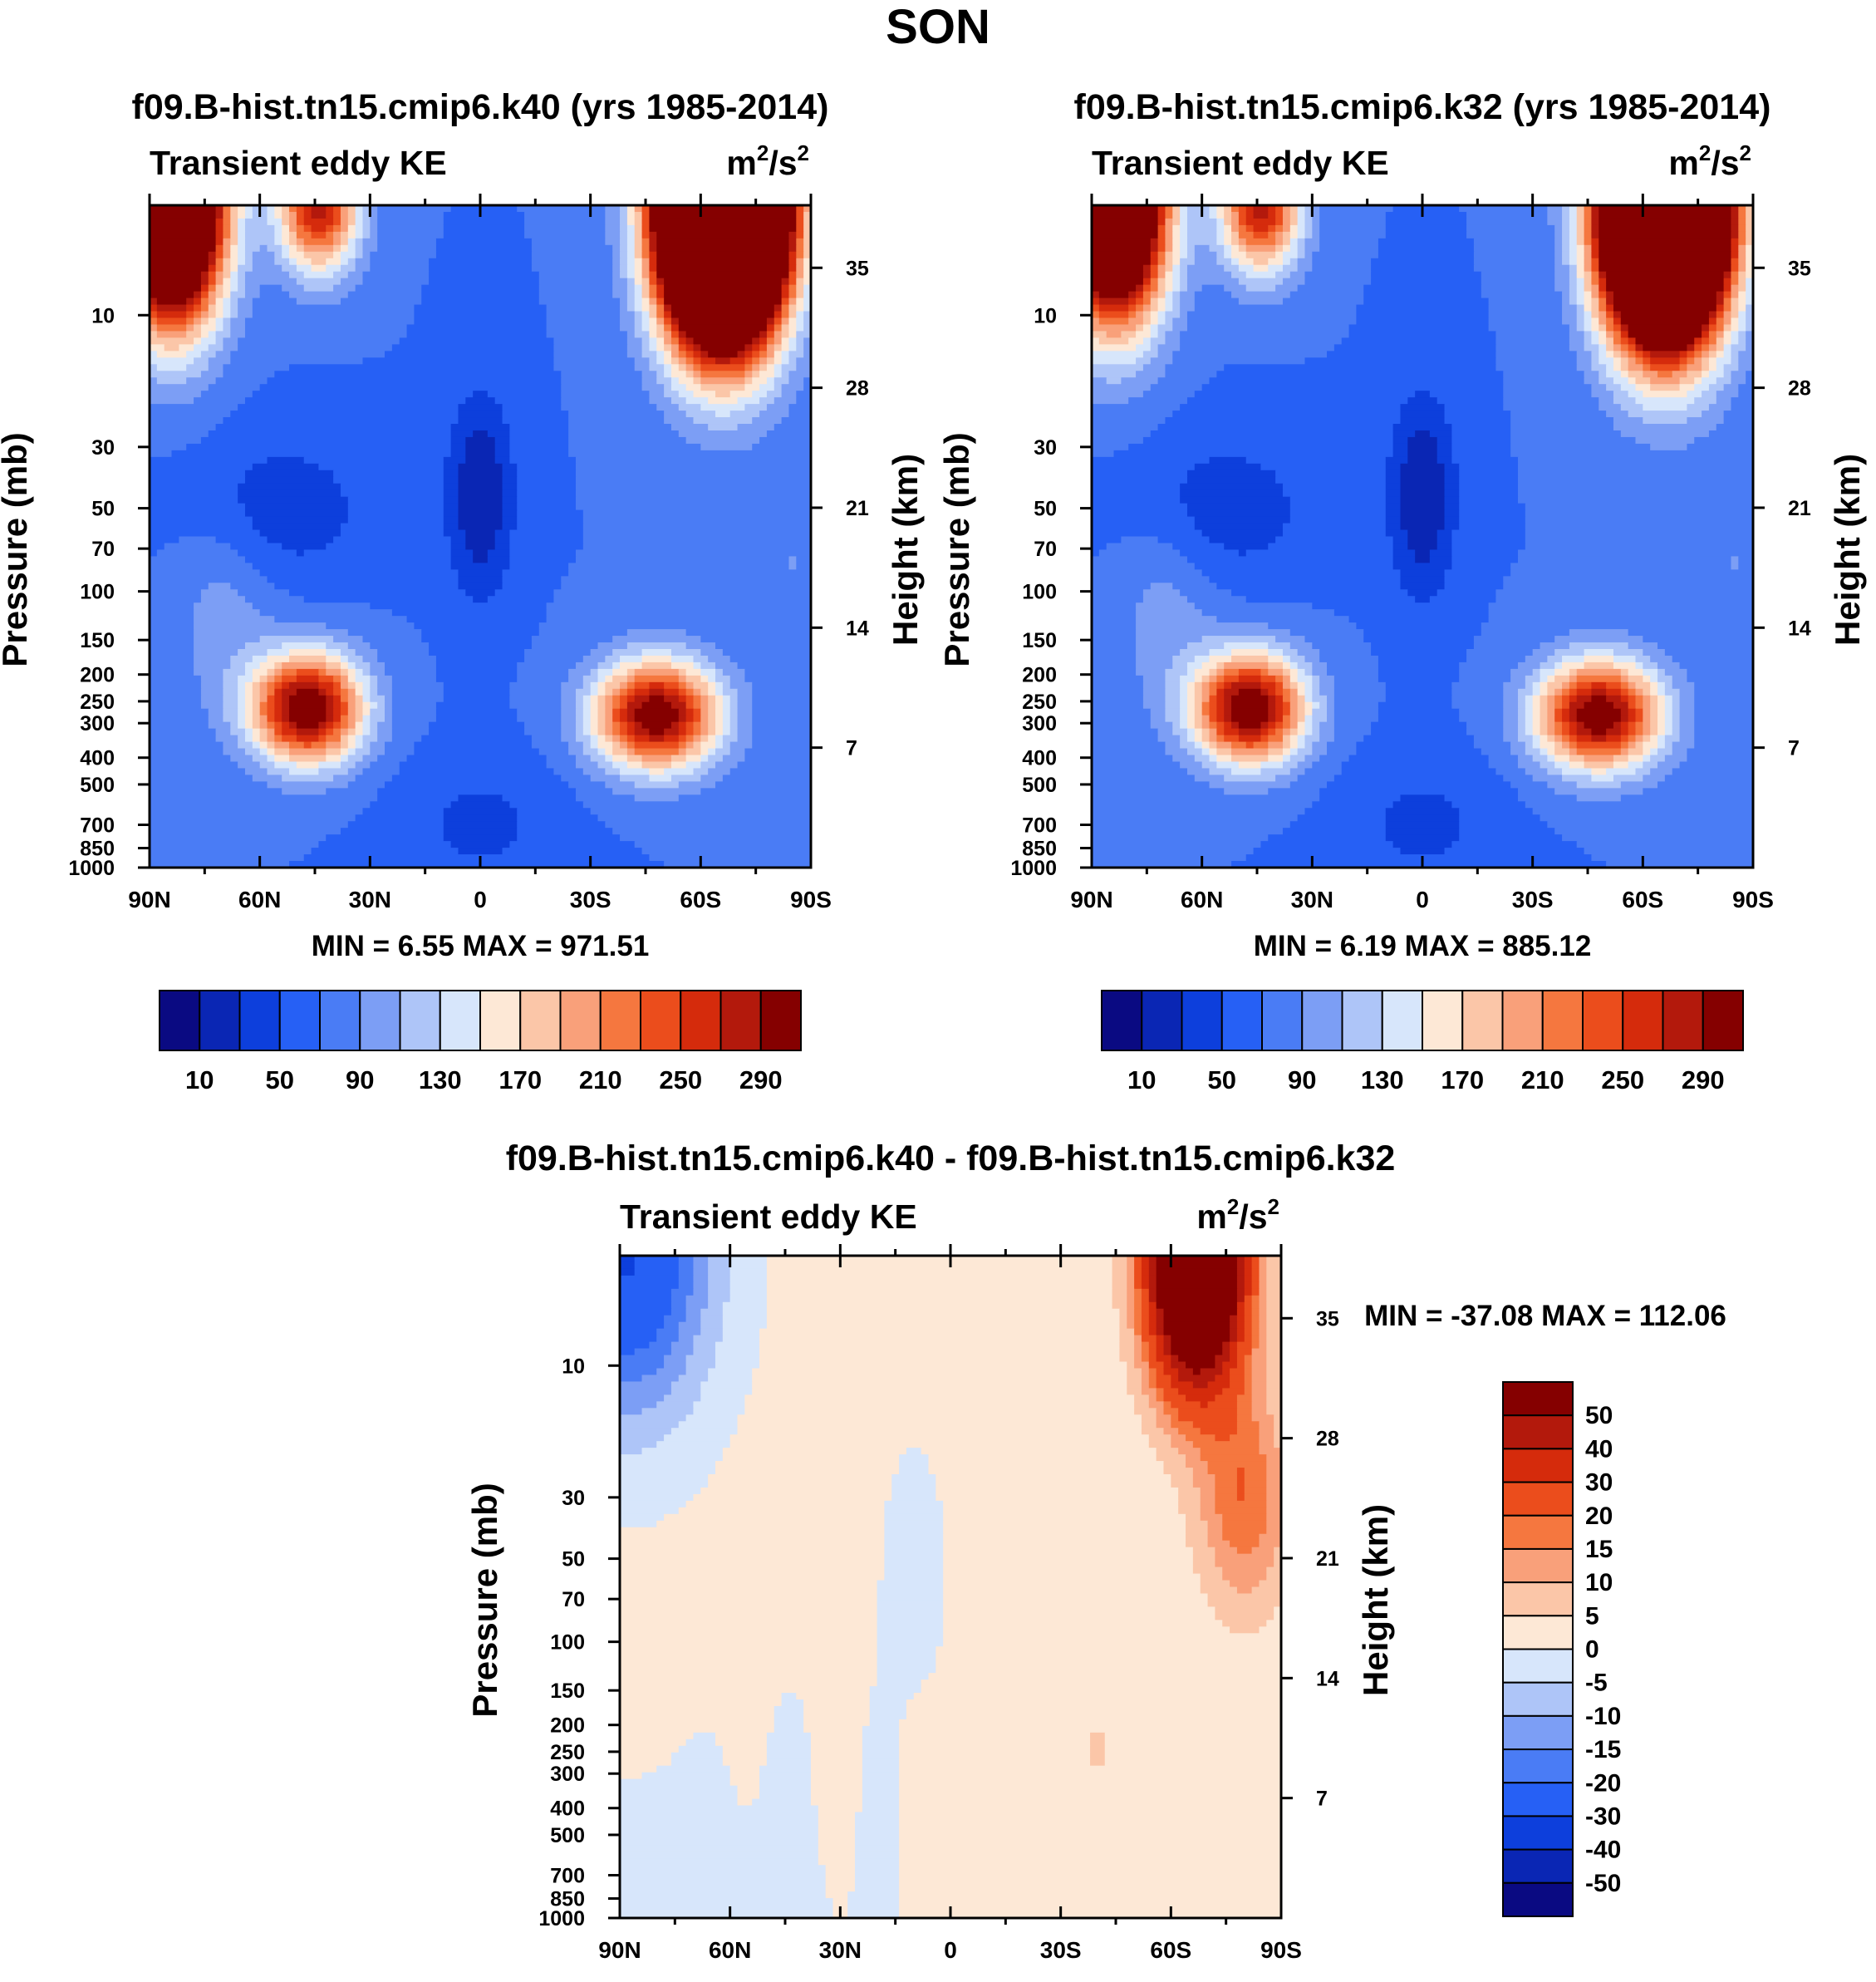 The image size is (1876, 1982). What do you see at coordinates (1643, 1020) in the screenshot?
I see `colorbar-swatch` at bounding box center [1643, 1020].